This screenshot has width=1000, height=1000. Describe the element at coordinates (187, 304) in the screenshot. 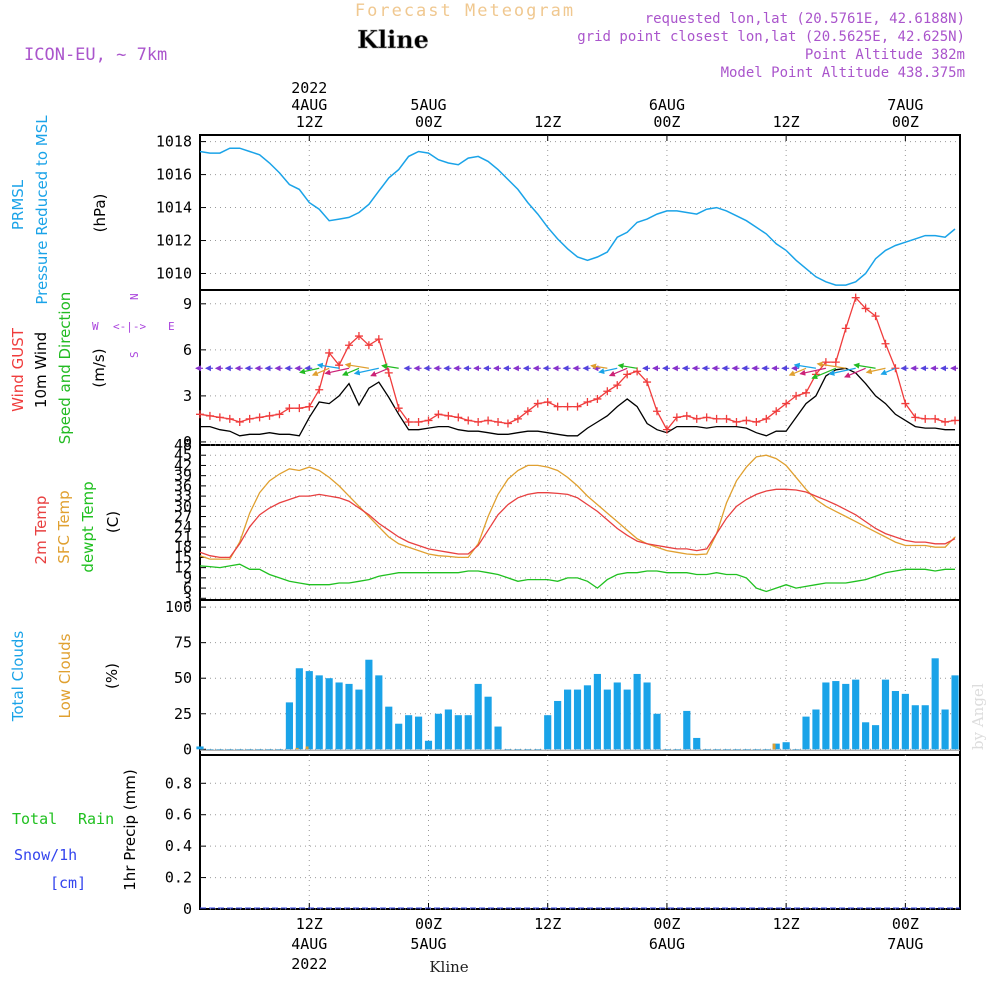

I see `y-tick-label: 9` at that location.